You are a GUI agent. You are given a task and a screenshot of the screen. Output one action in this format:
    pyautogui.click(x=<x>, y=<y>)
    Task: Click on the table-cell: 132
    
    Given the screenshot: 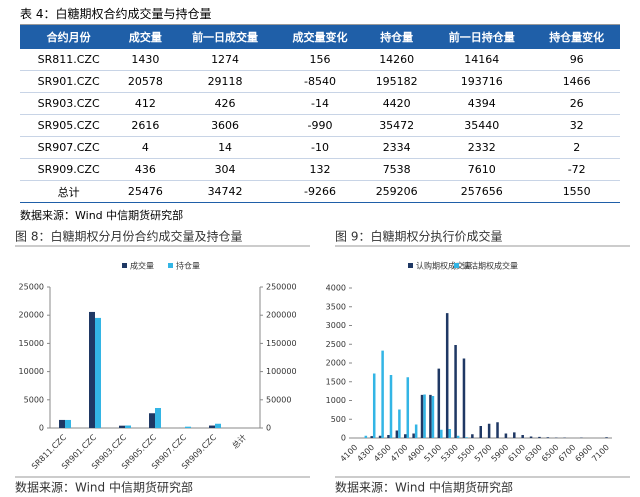 What is the action you would take?
    pyautogui.click(x=320, y=169)
    